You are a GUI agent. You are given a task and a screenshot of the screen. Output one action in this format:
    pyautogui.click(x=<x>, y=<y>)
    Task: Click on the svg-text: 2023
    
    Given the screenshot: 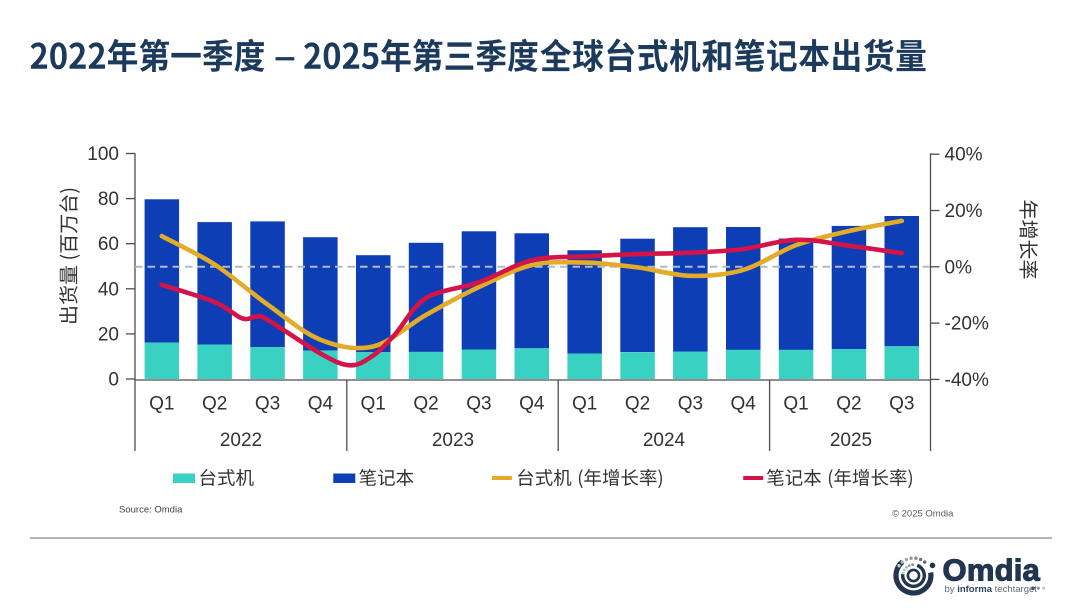 What is the action you would take?
    pyautogui.click(x=453, y=440)
    